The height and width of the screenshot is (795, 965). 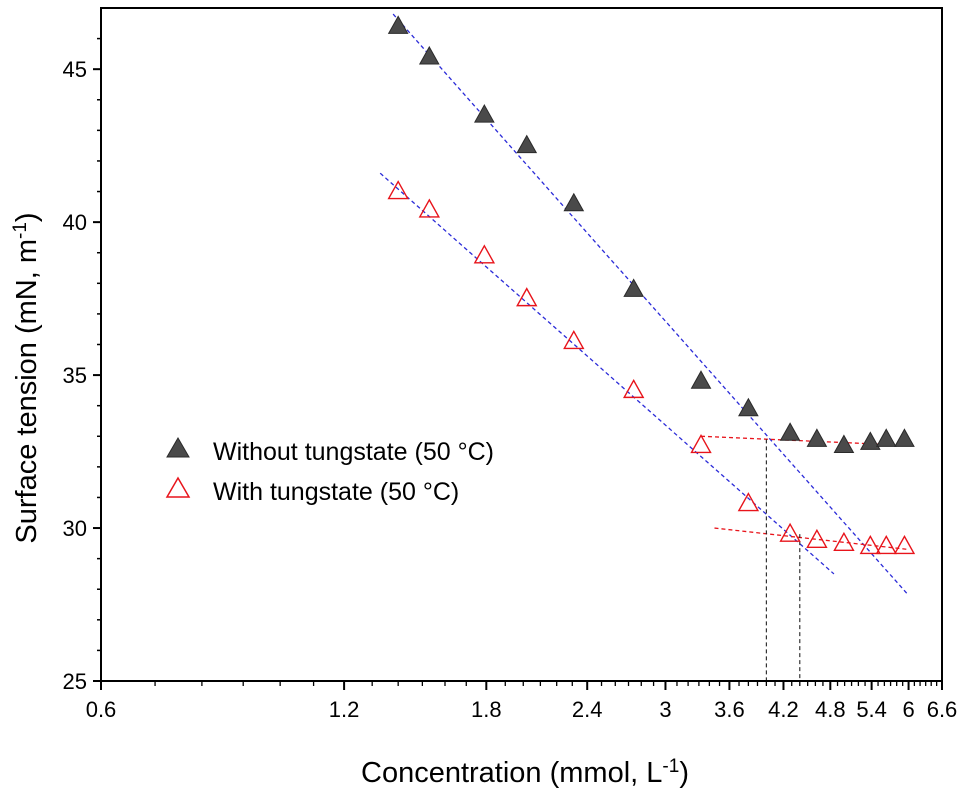 What do you see at coordinates (20, 230) in the screenshot?
I see `y-axis-title-superscript: -1` at bounding box center [20, 230].